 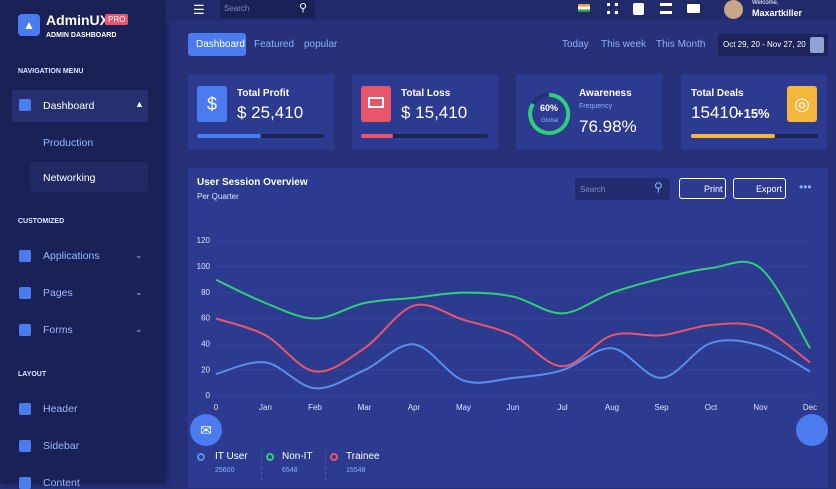 What do you see at coordinates (77, 20) in the screenshot?
I see `brand: AdminUX` at bounding box center [77, 20].